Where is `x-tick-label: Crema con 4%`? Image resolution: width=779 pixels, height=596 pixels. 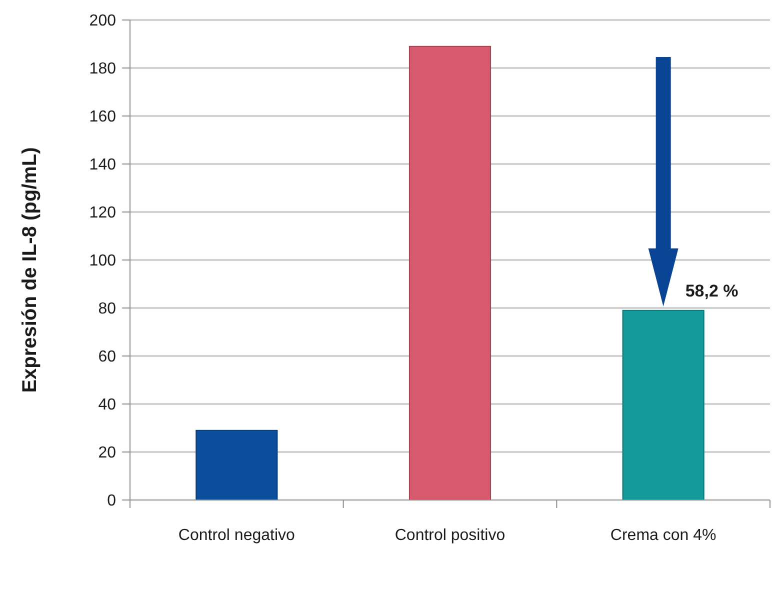
x-tick-label: Crema con 4% is located at coordinates (663, 535).